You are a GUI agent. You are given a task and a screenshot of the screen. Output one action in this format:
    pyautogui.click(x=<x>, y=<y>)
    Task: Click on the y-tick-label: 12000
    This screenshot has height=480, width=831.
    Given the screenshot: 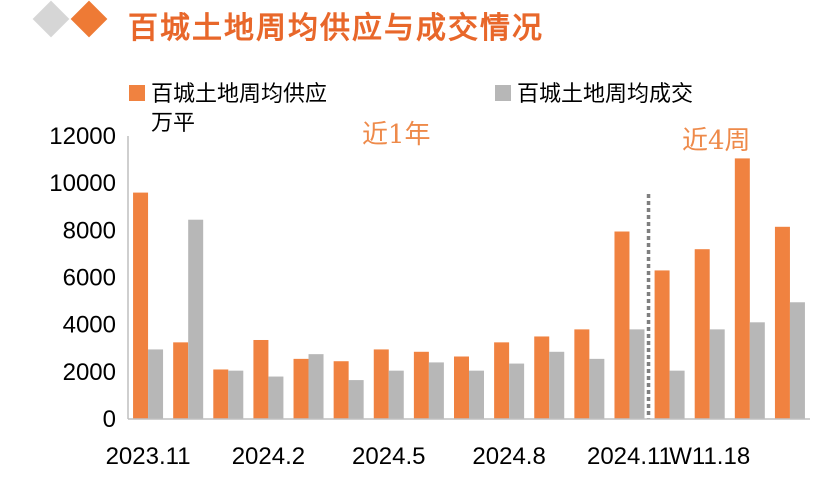 What is the action you would take?
    pyautogui.click(x=82, y=136)
    